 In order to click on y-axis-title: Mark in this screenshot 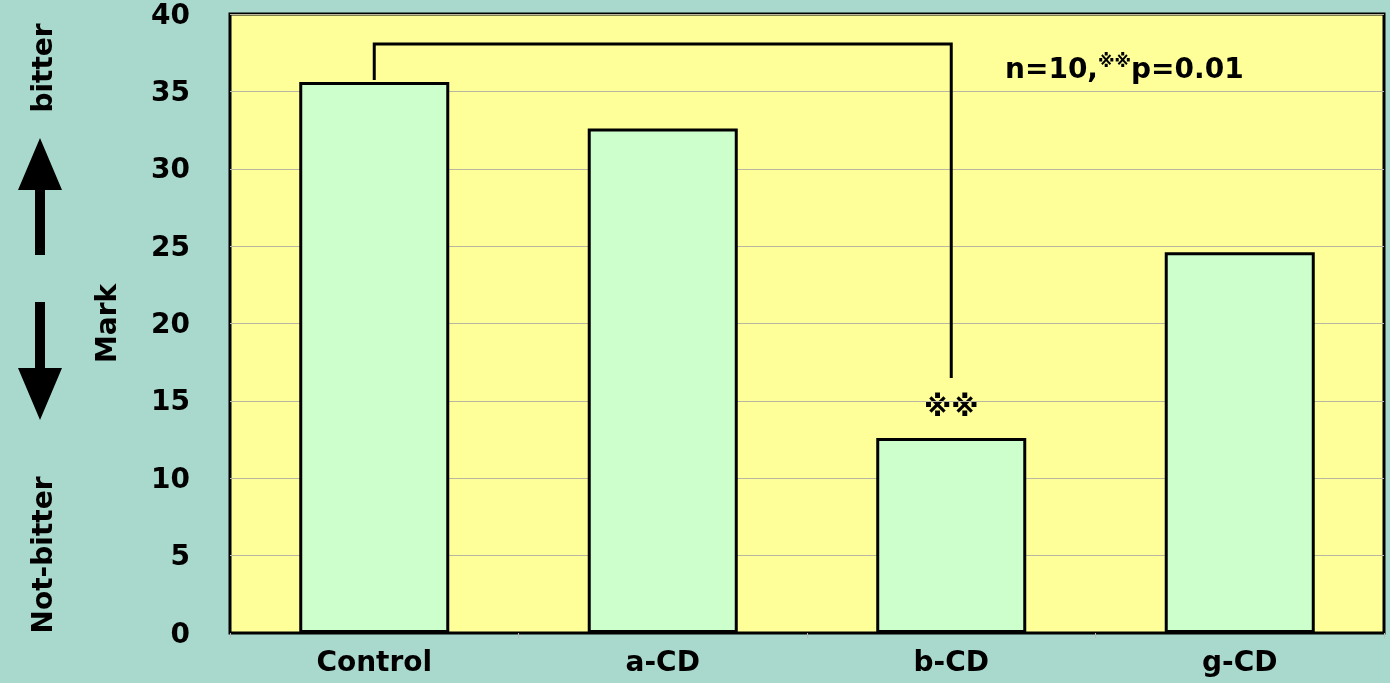, I will do `click(106, 323)`.